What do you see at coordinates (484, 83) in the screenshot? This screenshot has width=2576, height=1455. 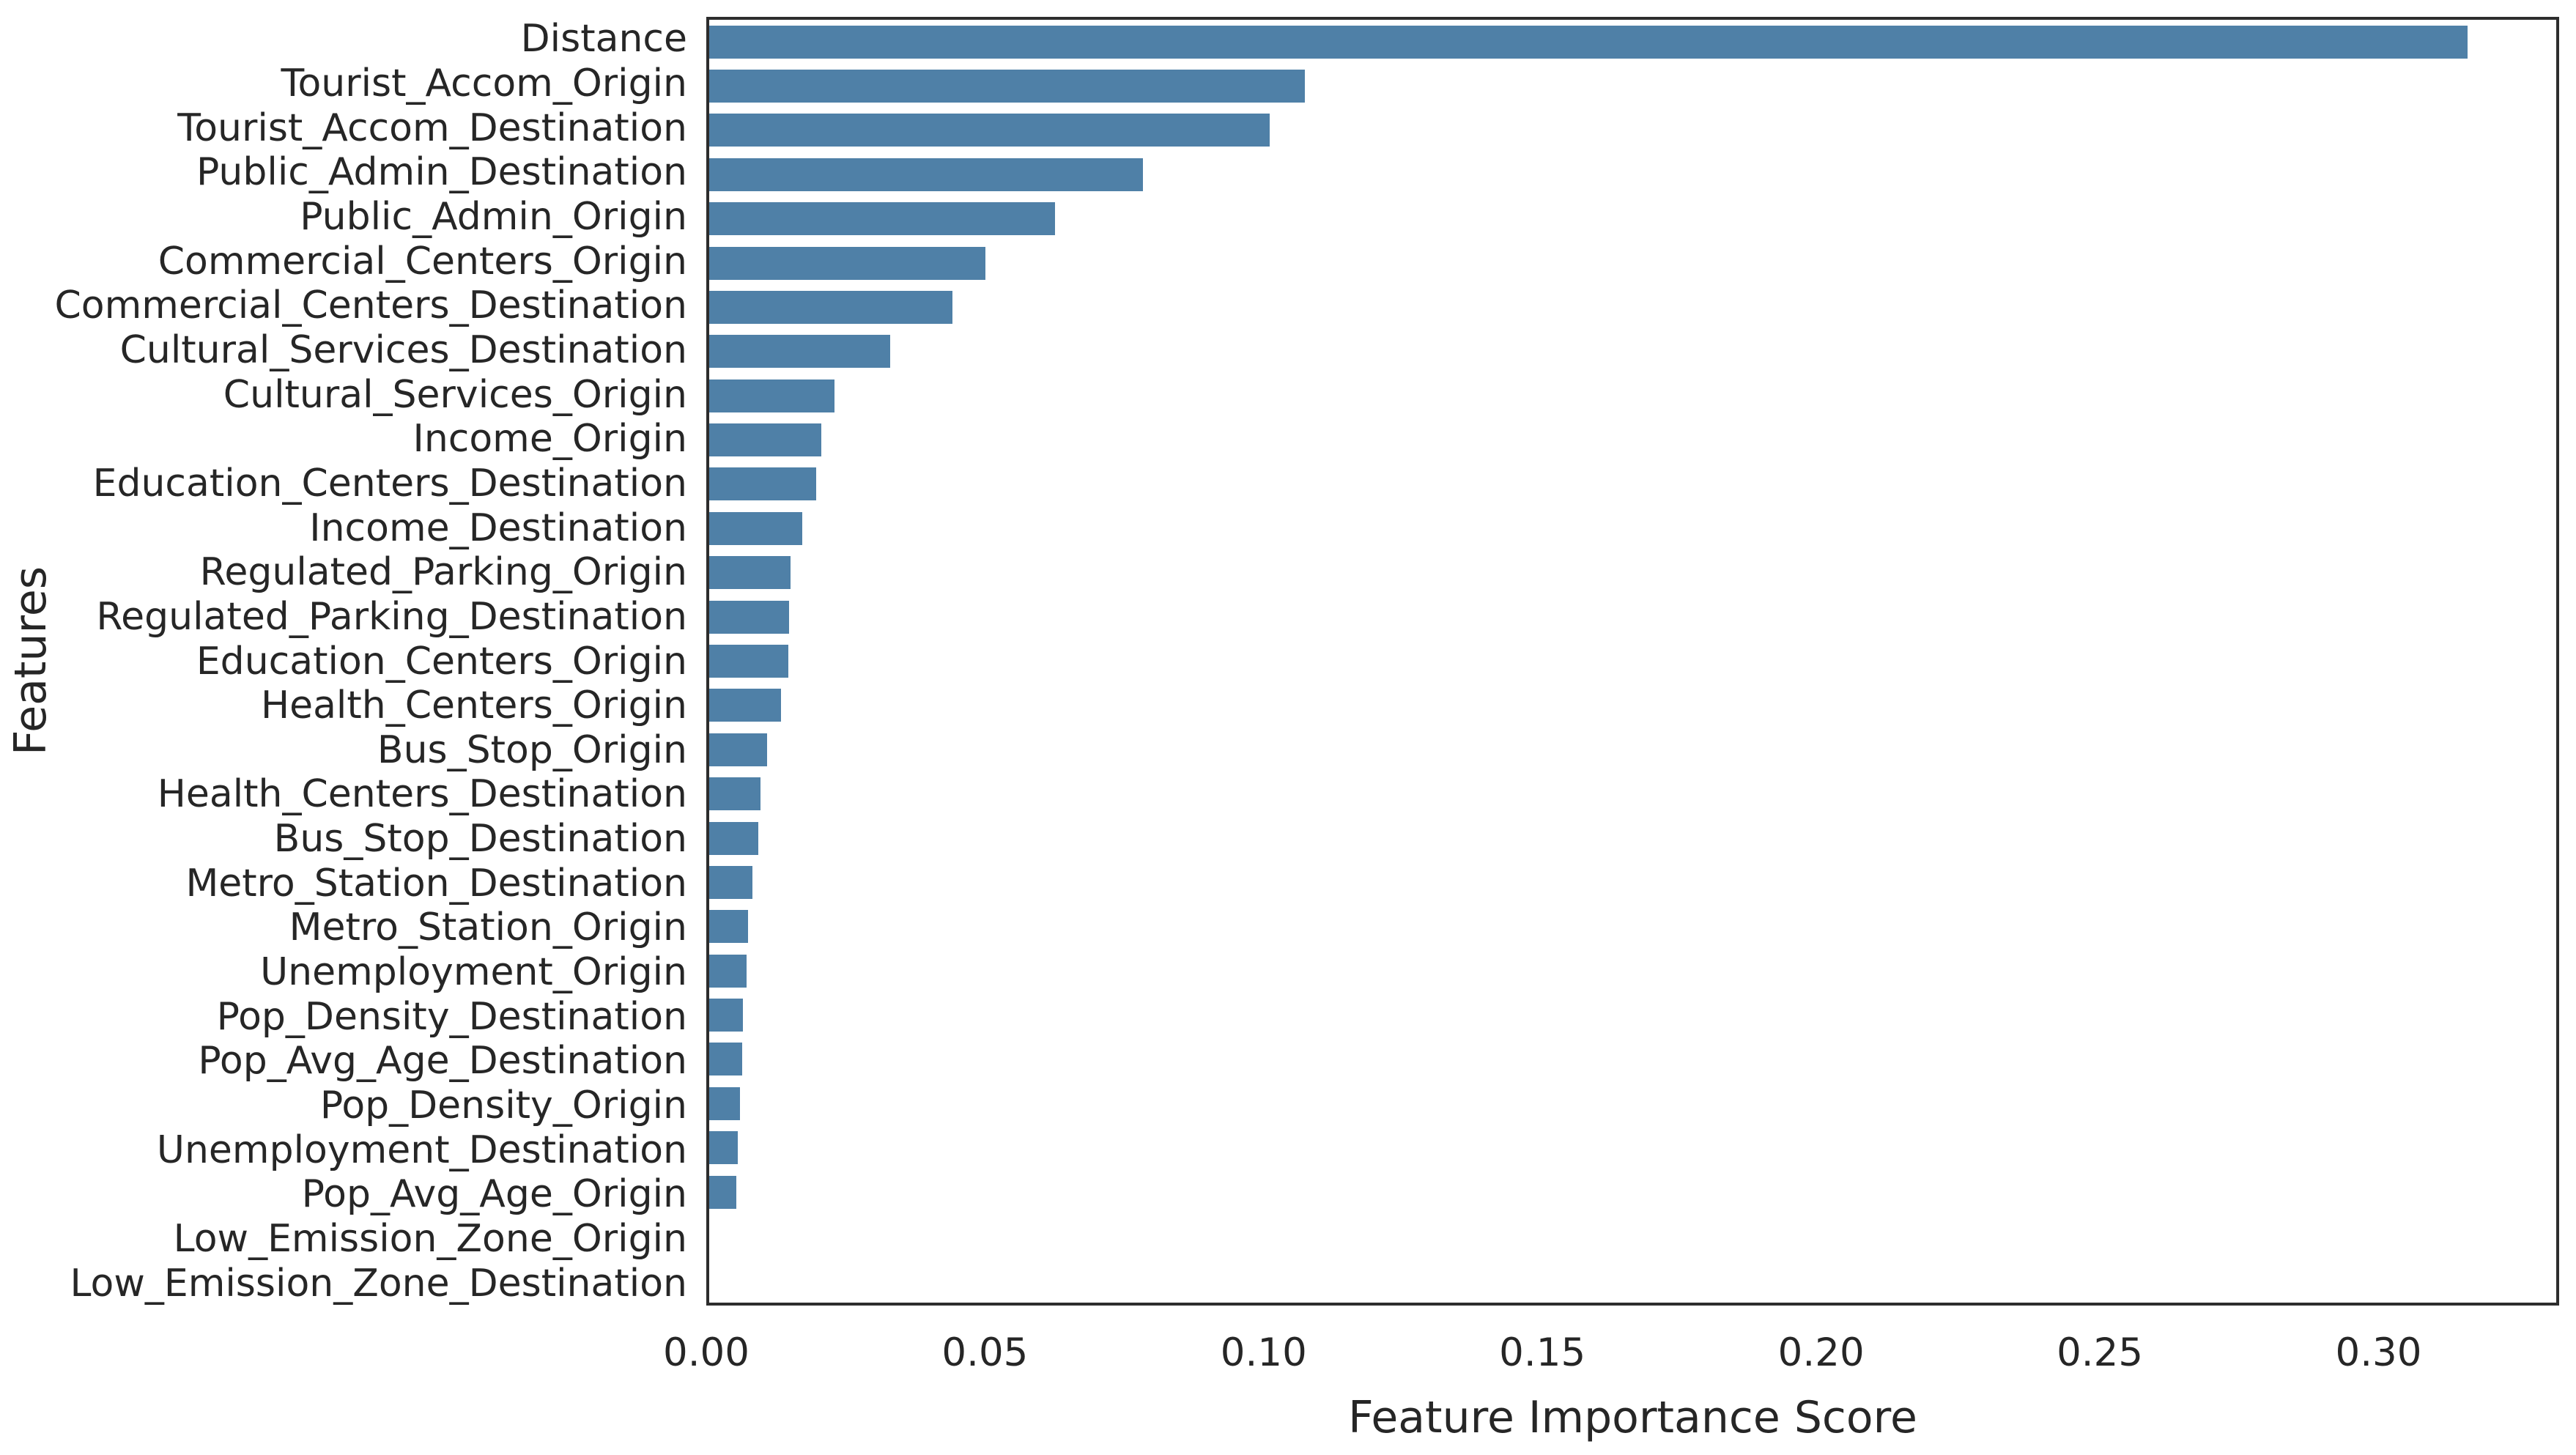 I see `y-tick-label: Tourist_Accom_Origin` at bounding box center [484, 83].